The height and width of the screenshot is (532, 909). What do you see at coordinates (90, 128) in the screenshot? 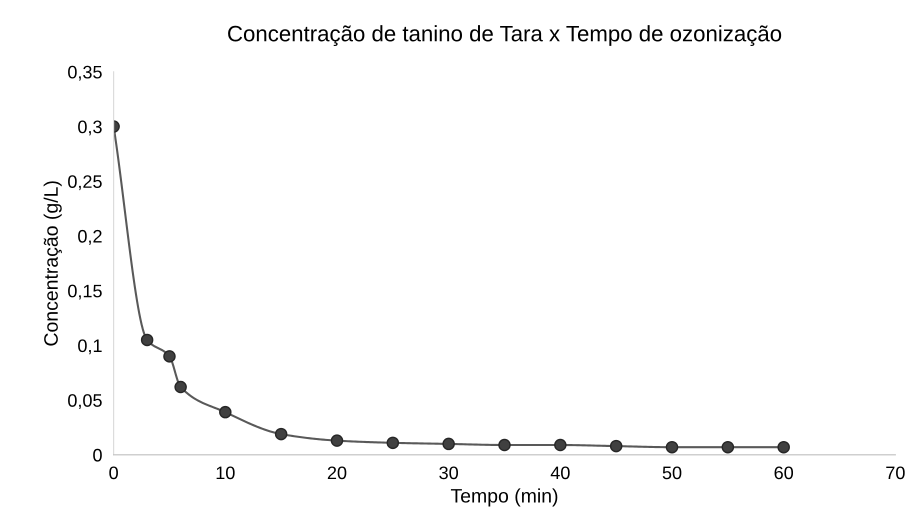
I see `y-tick-label: 0,3` at bounding box center [90, 128].